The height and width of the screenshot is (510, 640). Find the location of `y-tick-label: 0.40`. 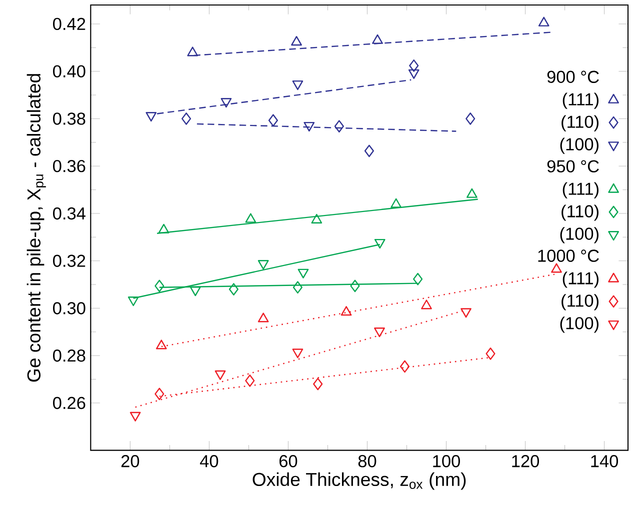

y-tick-label: 0.40 is located at coordinates (69, 71).